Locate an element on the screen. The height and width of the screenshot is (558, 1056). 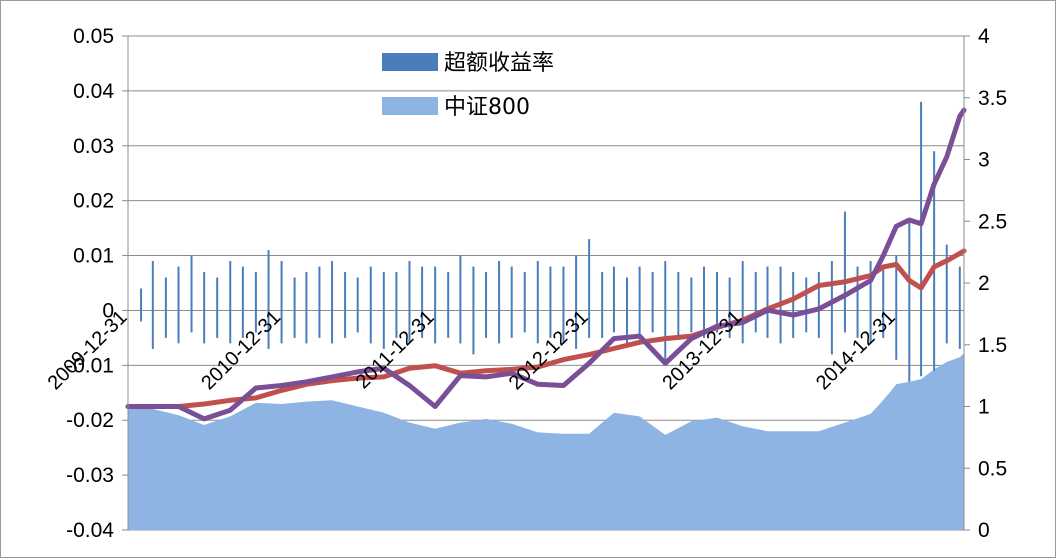
left-tick-label: -0.03 is located at coordinates (90, 475).